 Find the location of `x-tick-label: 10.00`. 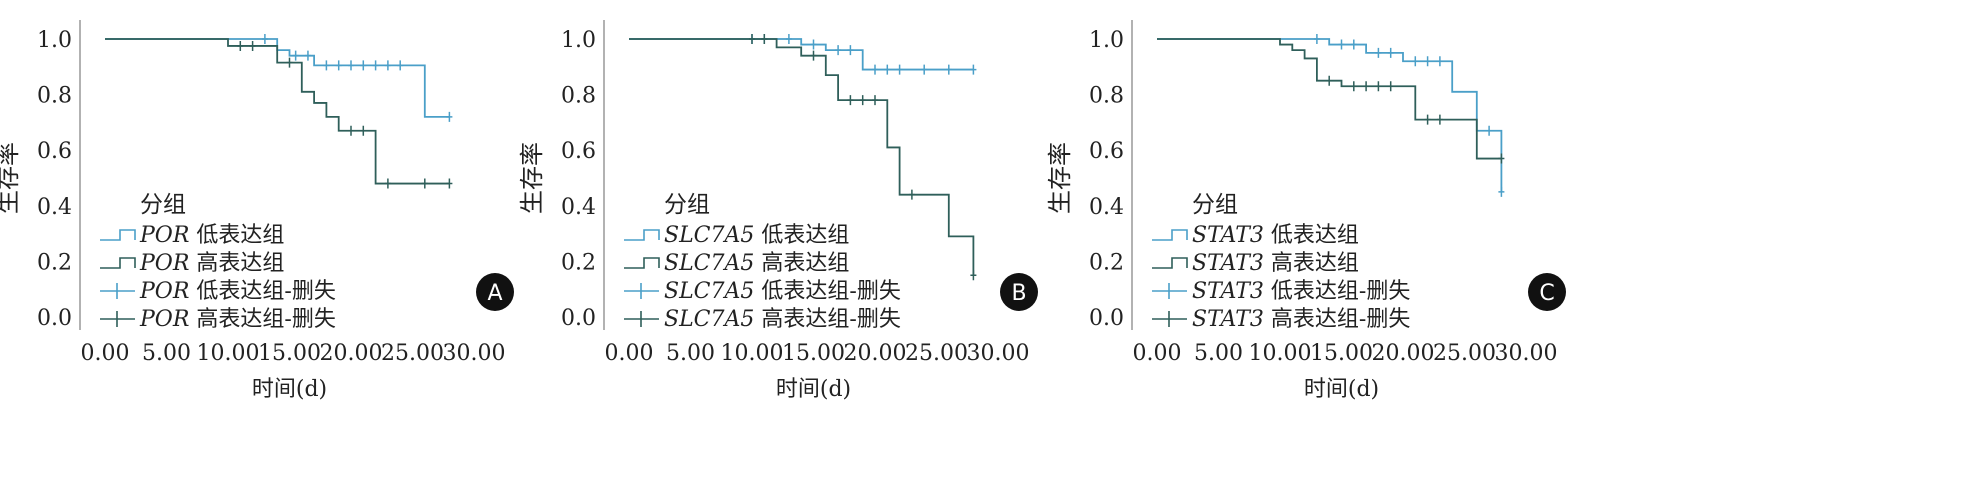

x-tick-label: 10.00 is located at coordinates (1280, 353).